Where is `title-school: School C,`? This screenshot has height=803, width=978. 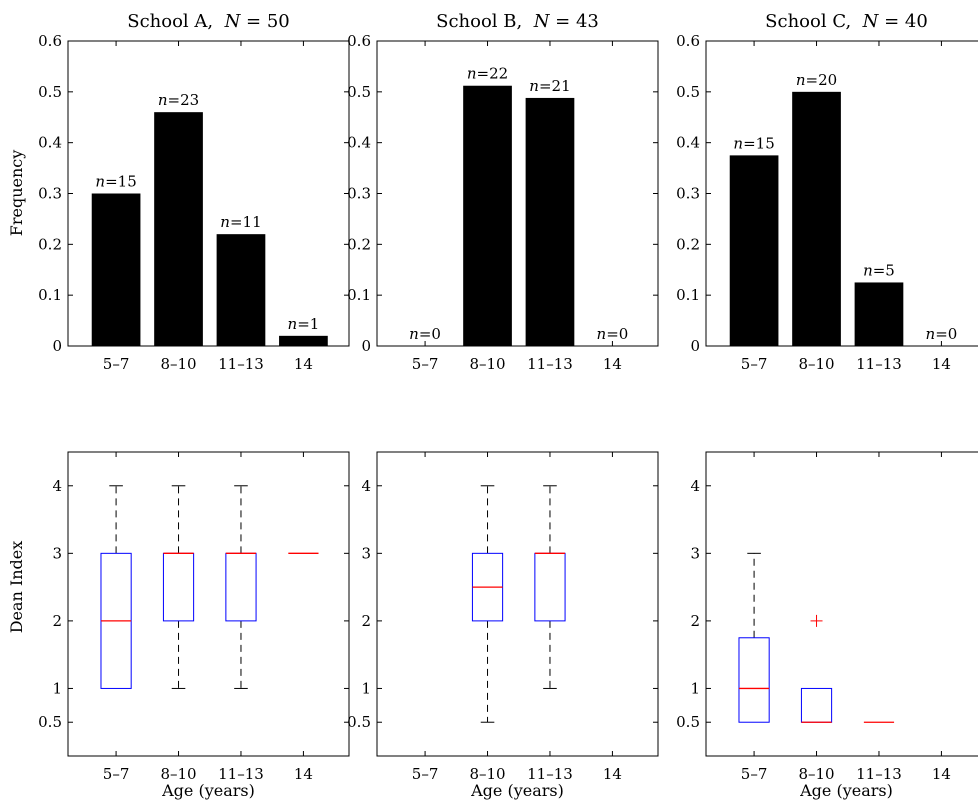 title-school: School C, is located at coordinates (813, 21).